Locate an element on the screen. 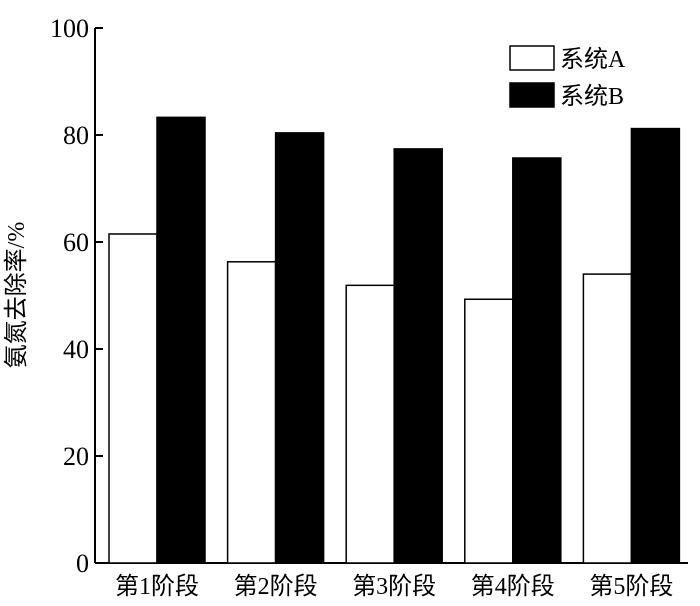  x-tick-label: 第2阶段 is located at coordinates (276, 586).